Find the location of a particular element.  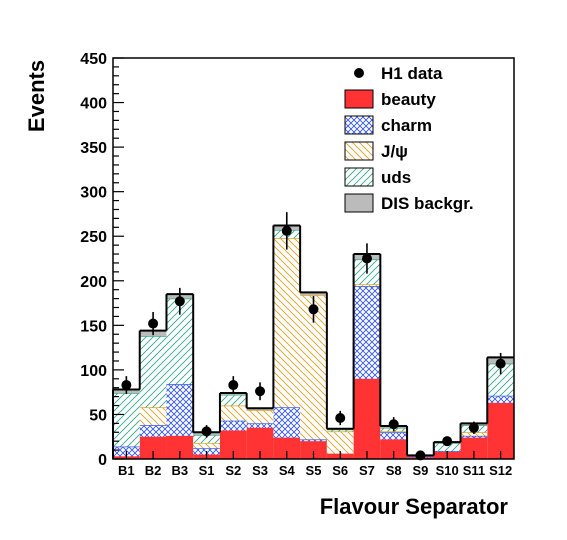

x-tick-label-b1: B1 is located at coordinates (126, 470).